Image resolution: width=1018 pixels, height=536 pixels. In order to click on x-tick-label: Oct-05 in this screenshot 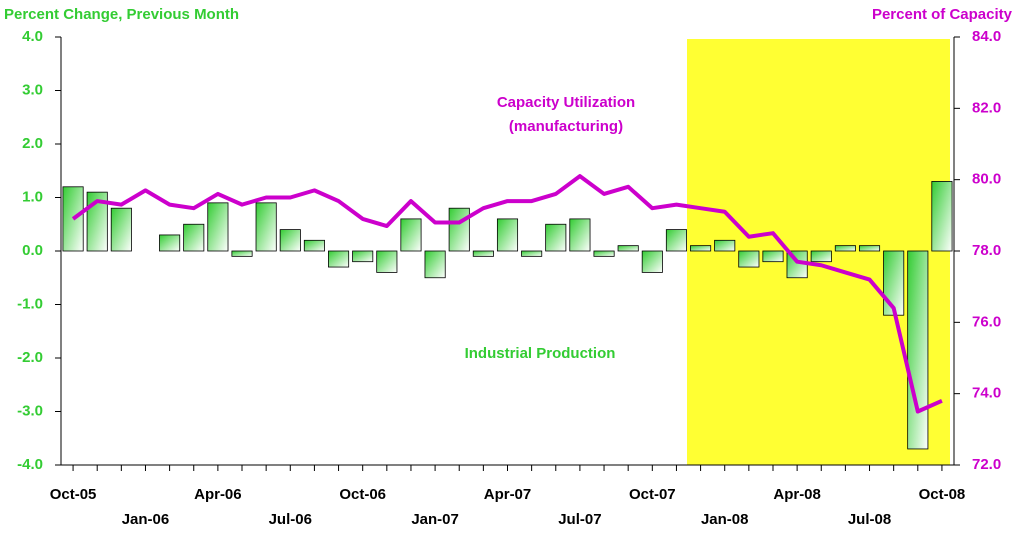, I will do `click(73, 494)`.